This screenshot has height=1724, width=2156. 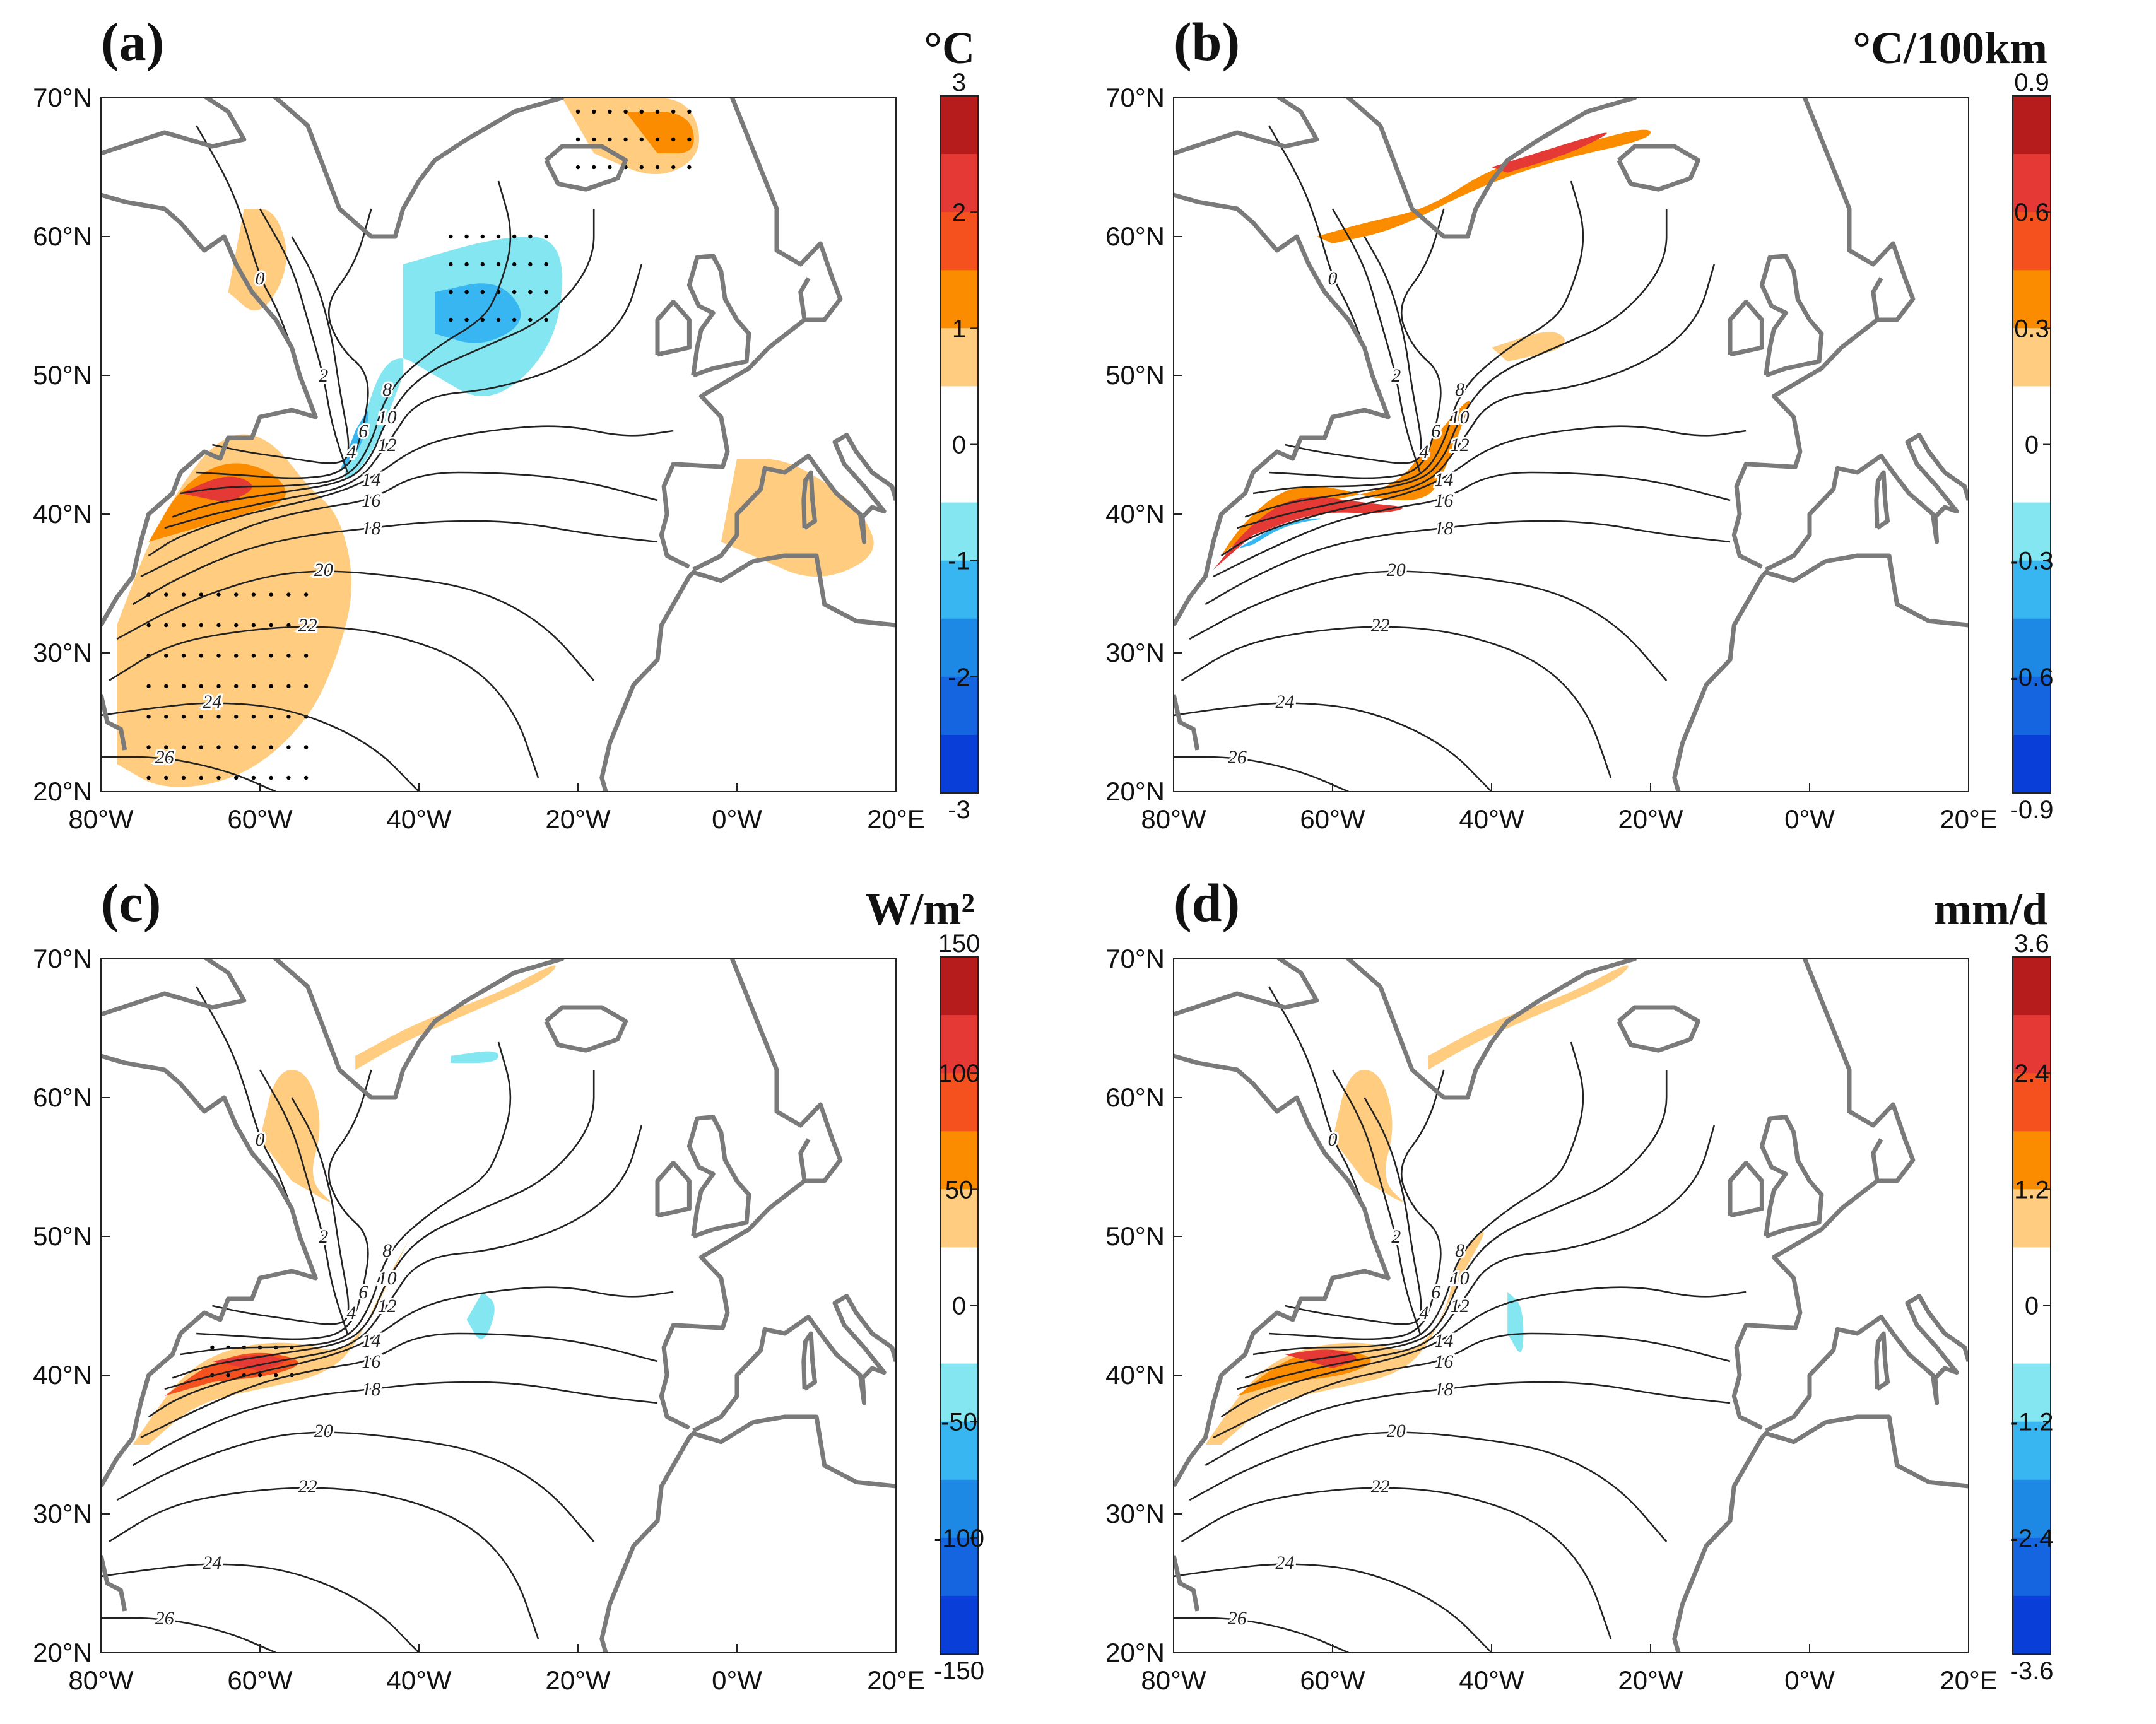 What do you see at coordinates (2032, 810) in the screenshot?
I see `colorbar-tick-label: -0.9` at bounding box center [2032, 810].